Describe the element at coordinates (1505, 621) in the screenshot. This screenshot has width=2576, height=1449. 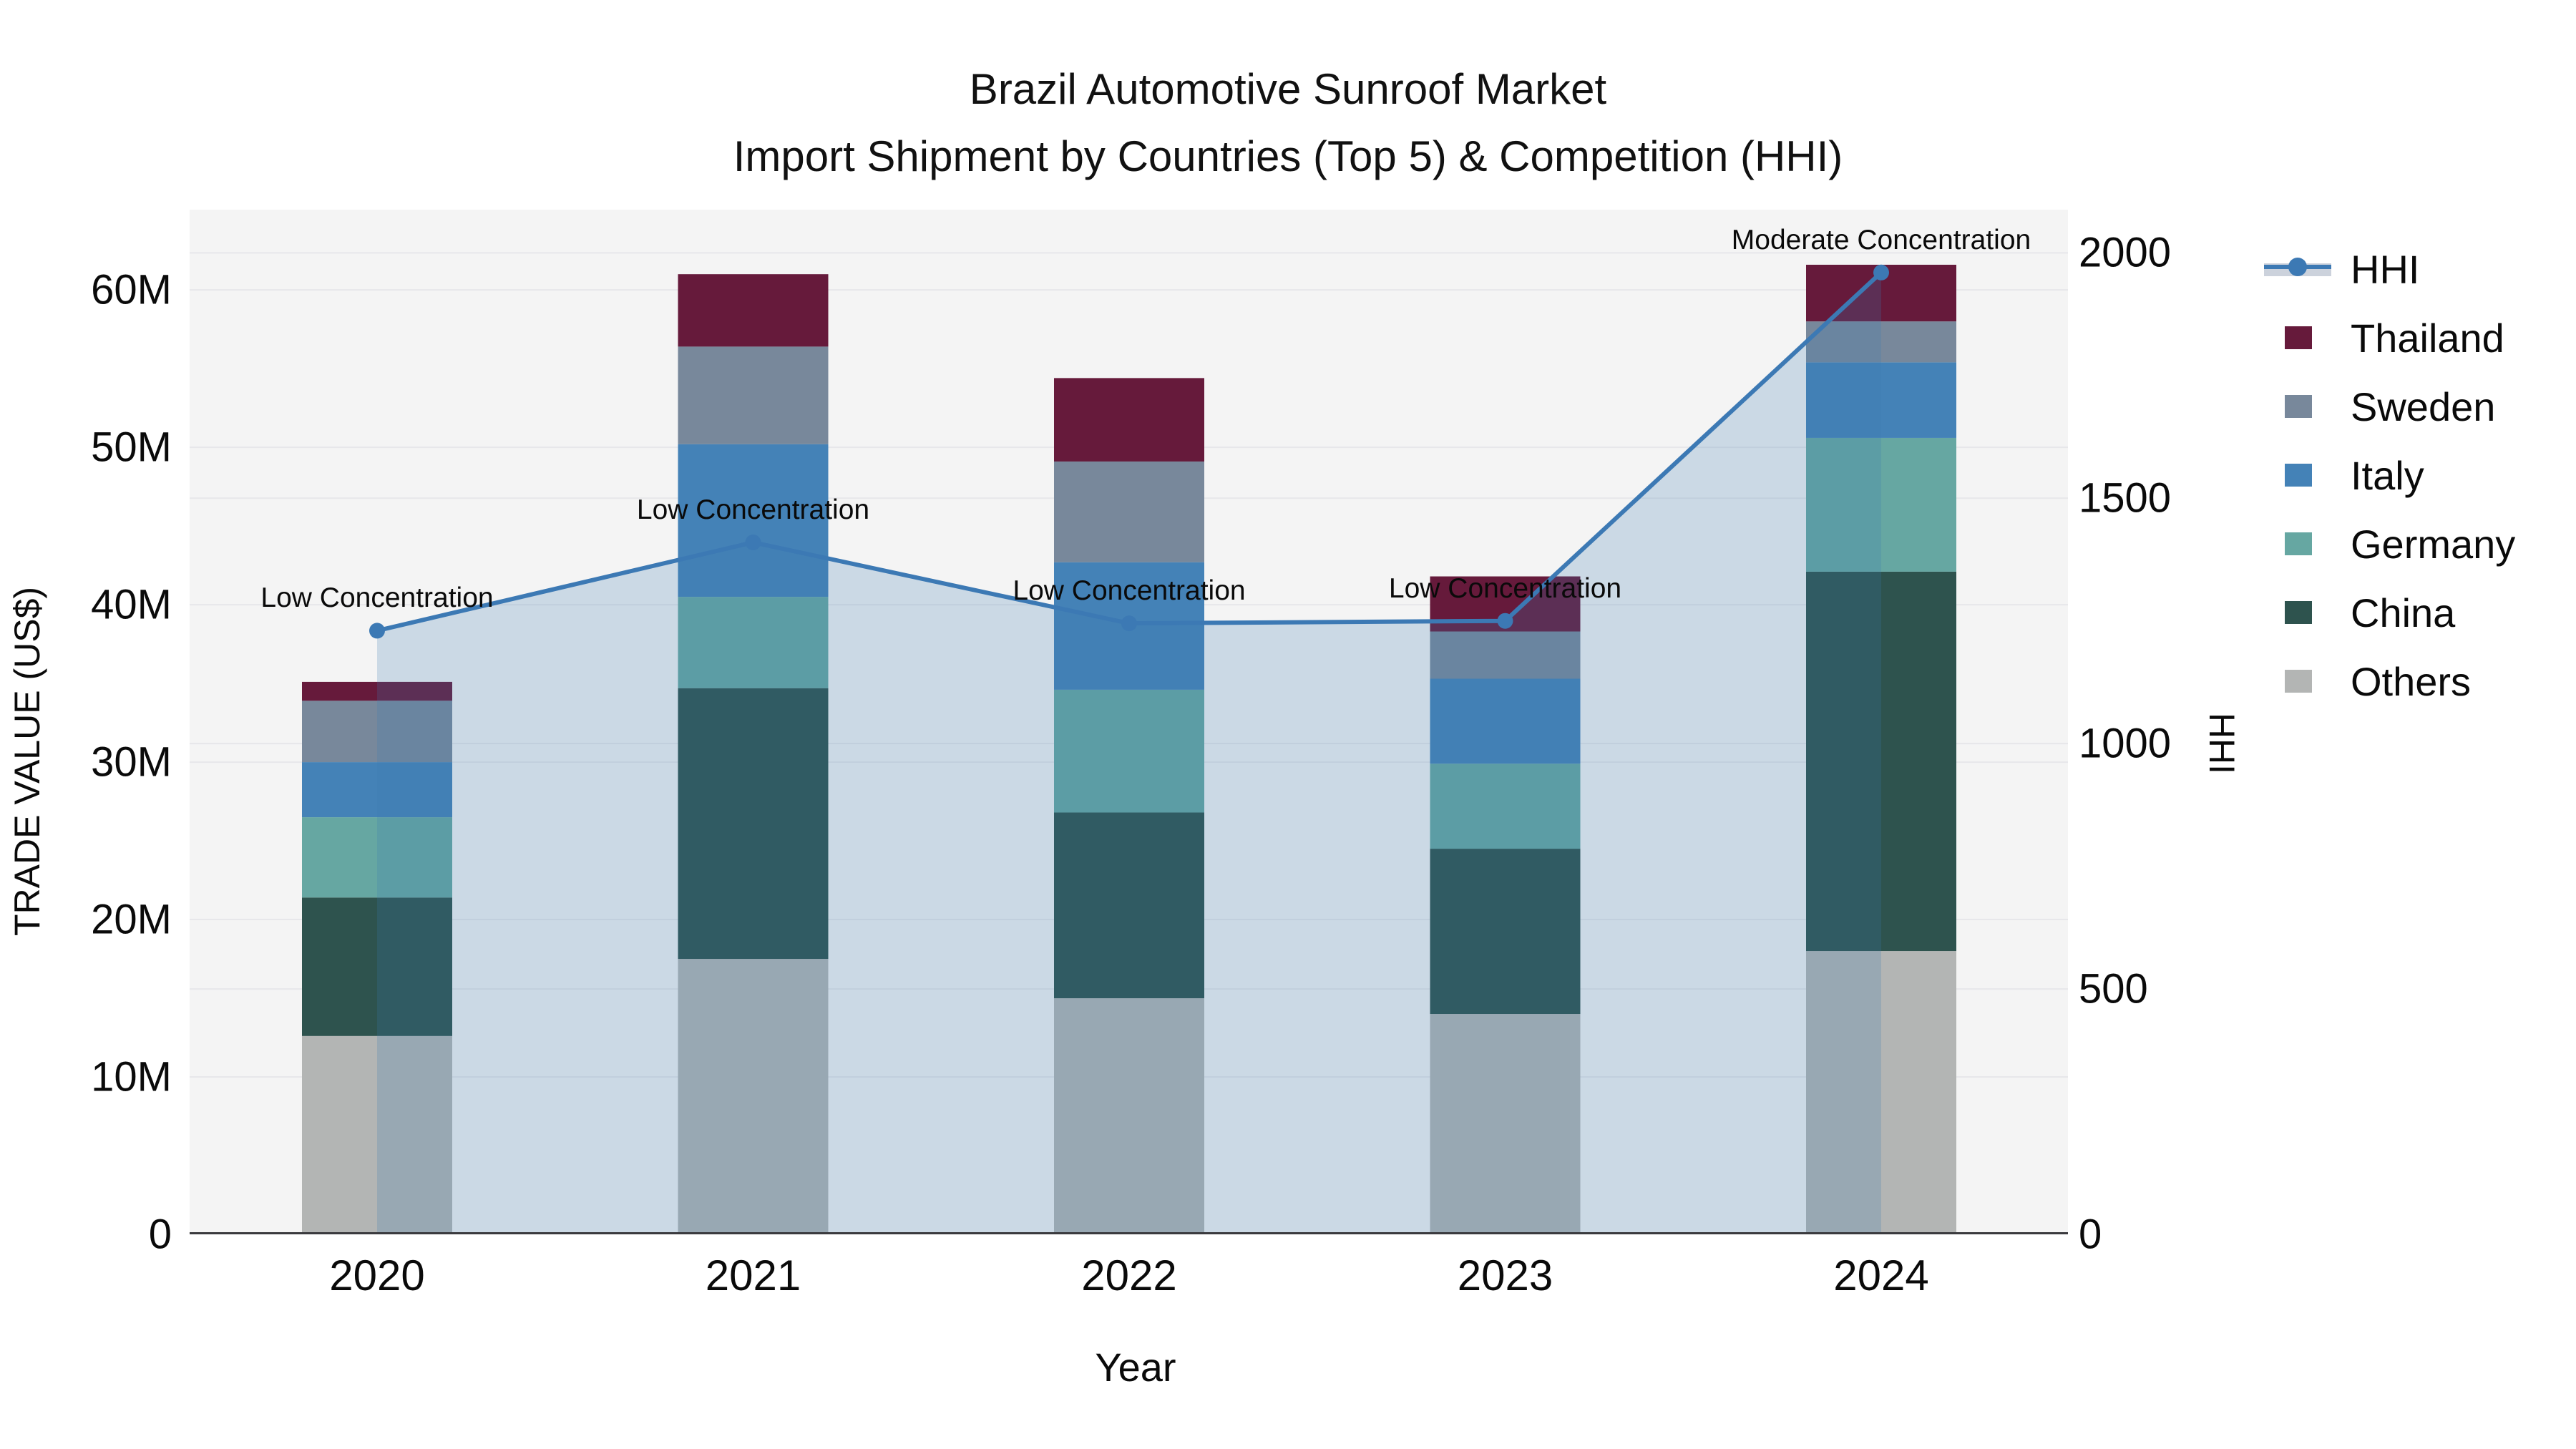
I see `hhi-marker-2023` at that location.